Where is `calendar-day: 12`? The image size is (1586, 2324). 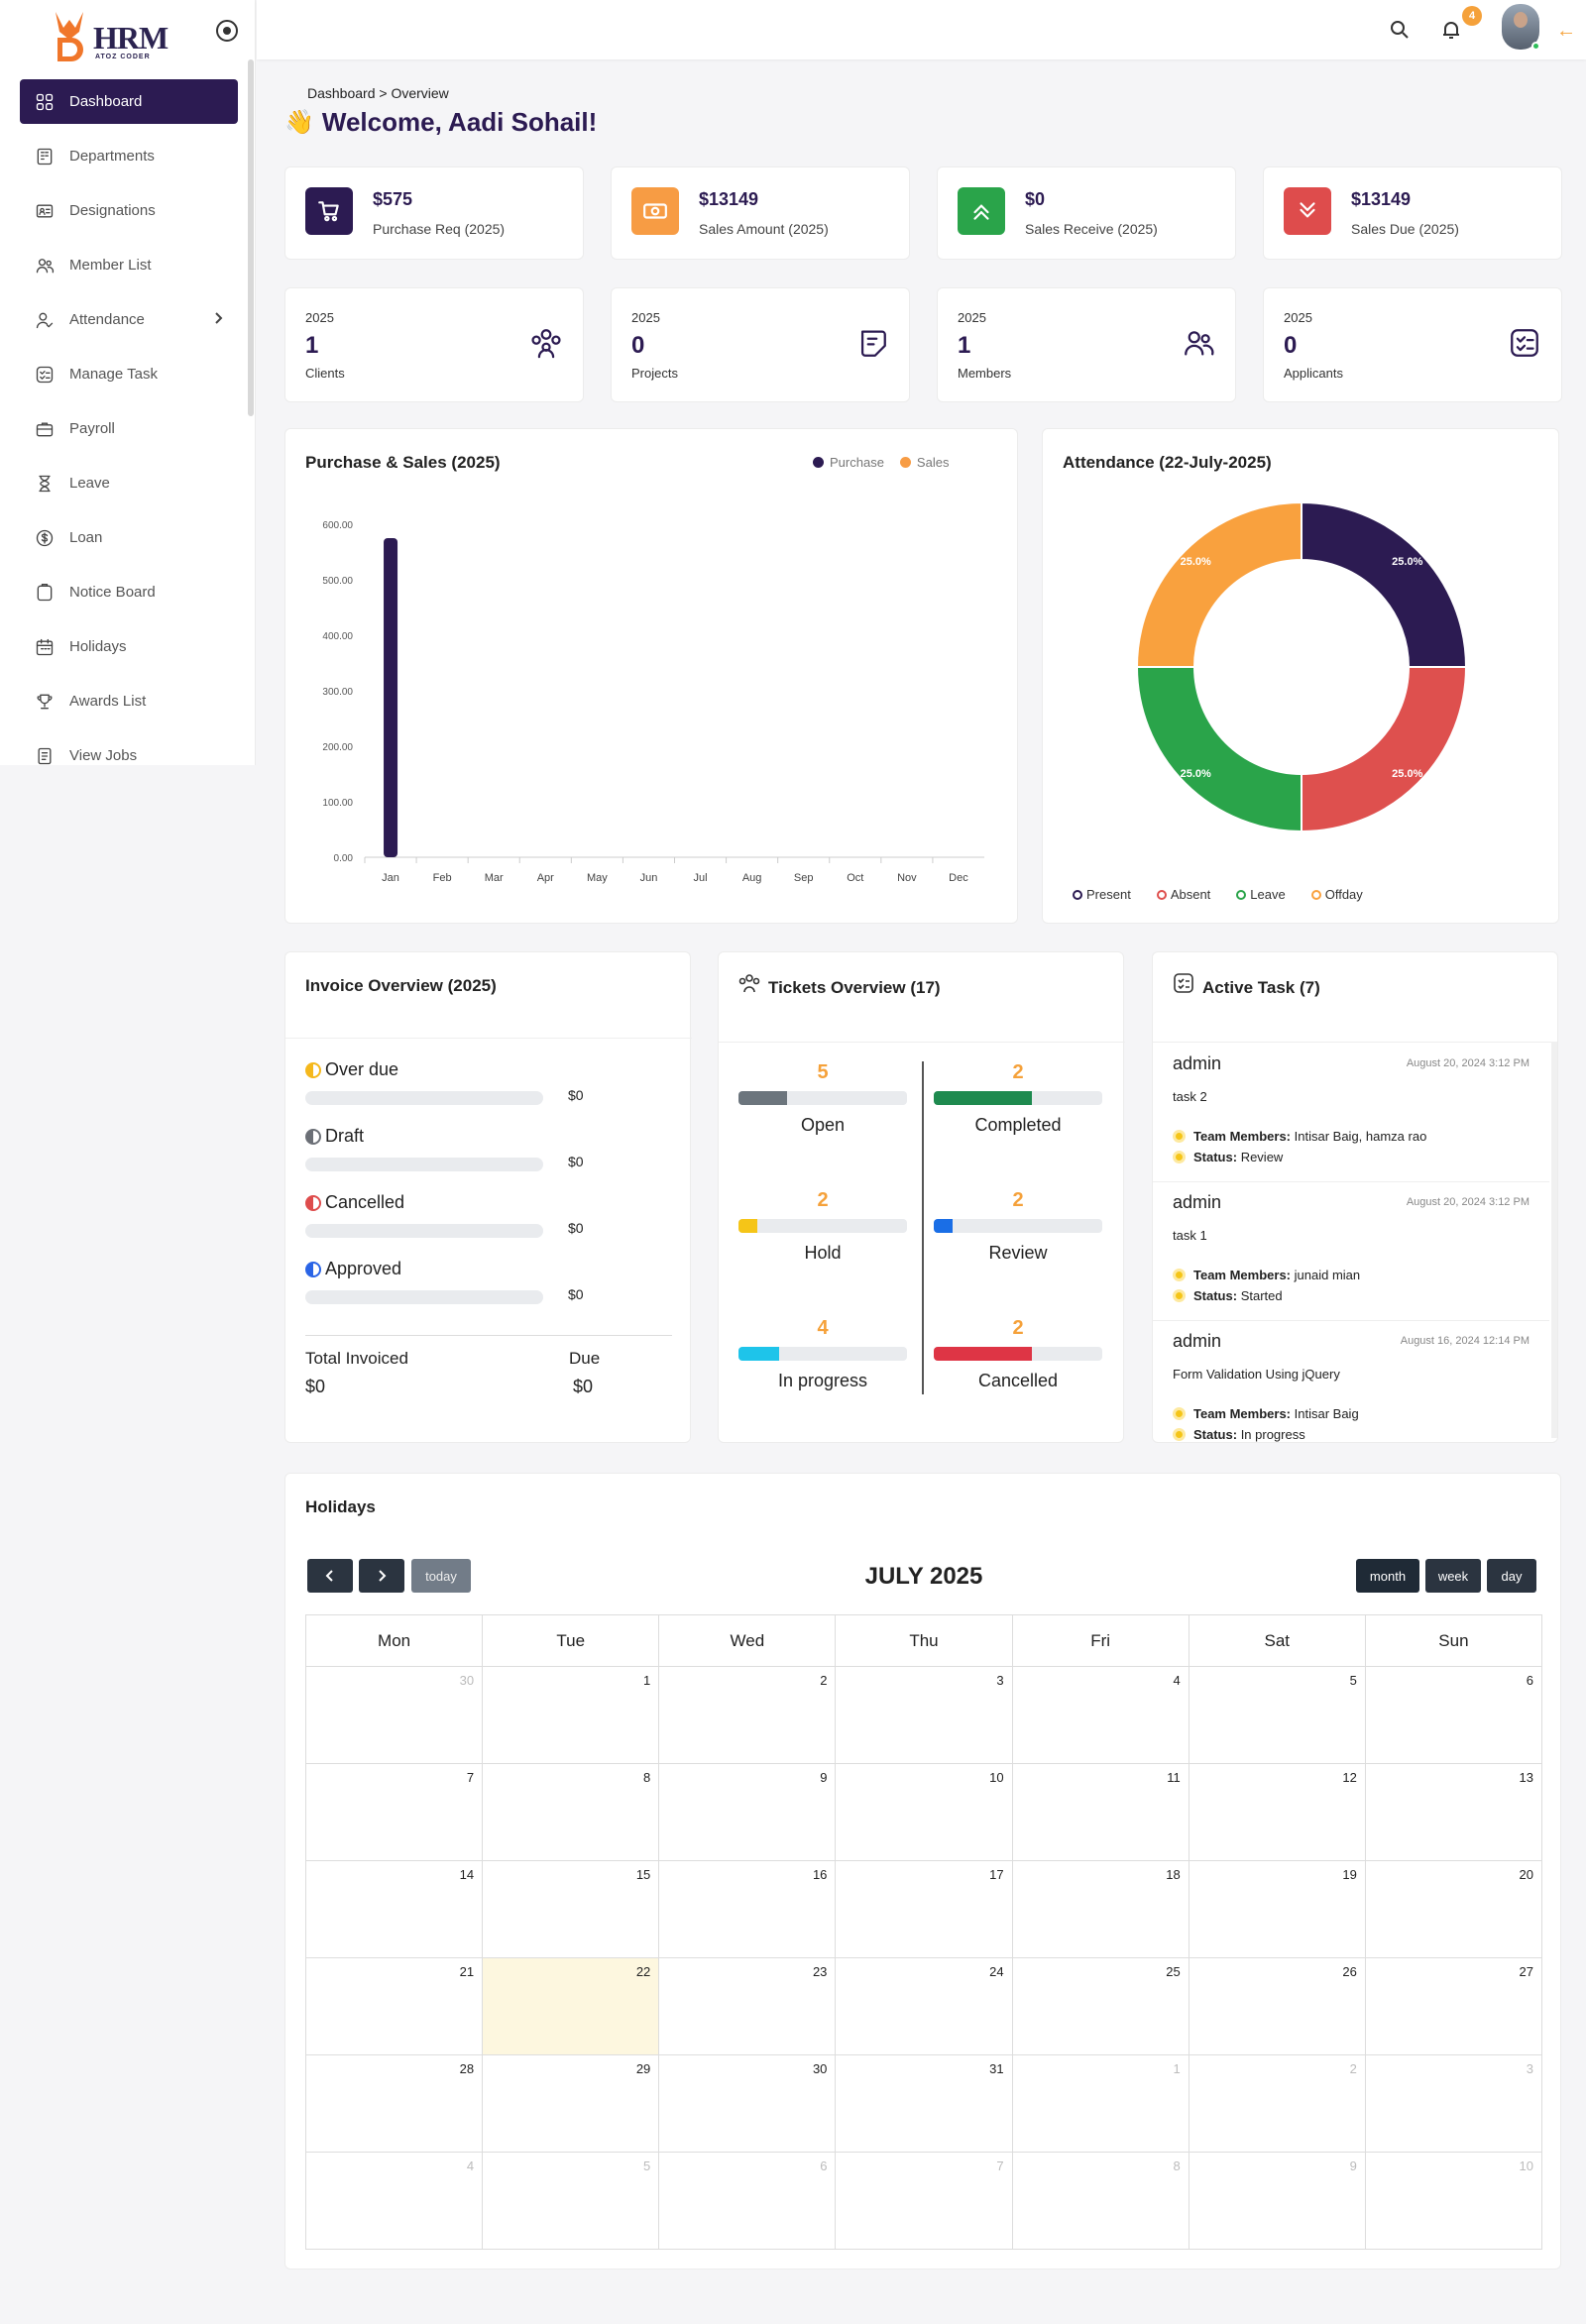 calendar-day: 12 is located at coordinates (1277, 1812).